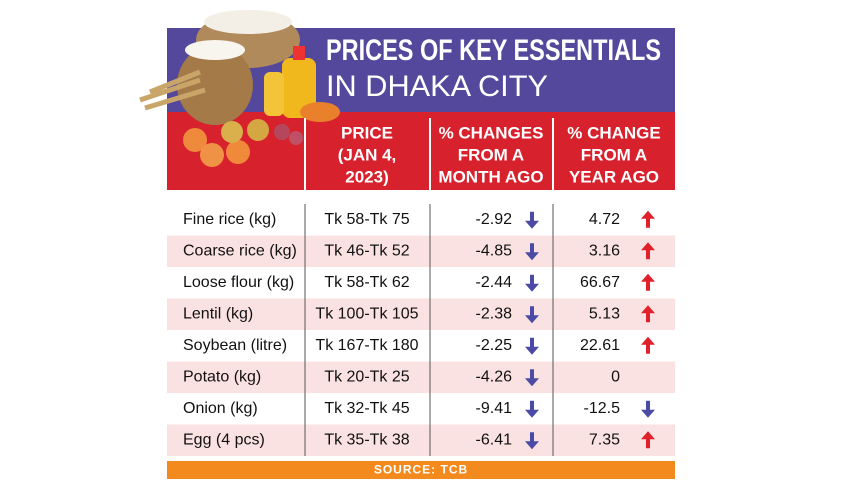 Image resolution: width=857 pixels, height=482 pixels. Describe the element at coordinates (366, 250) in the screenshot. I see `price: Tk 46-Tk 52` at that location.